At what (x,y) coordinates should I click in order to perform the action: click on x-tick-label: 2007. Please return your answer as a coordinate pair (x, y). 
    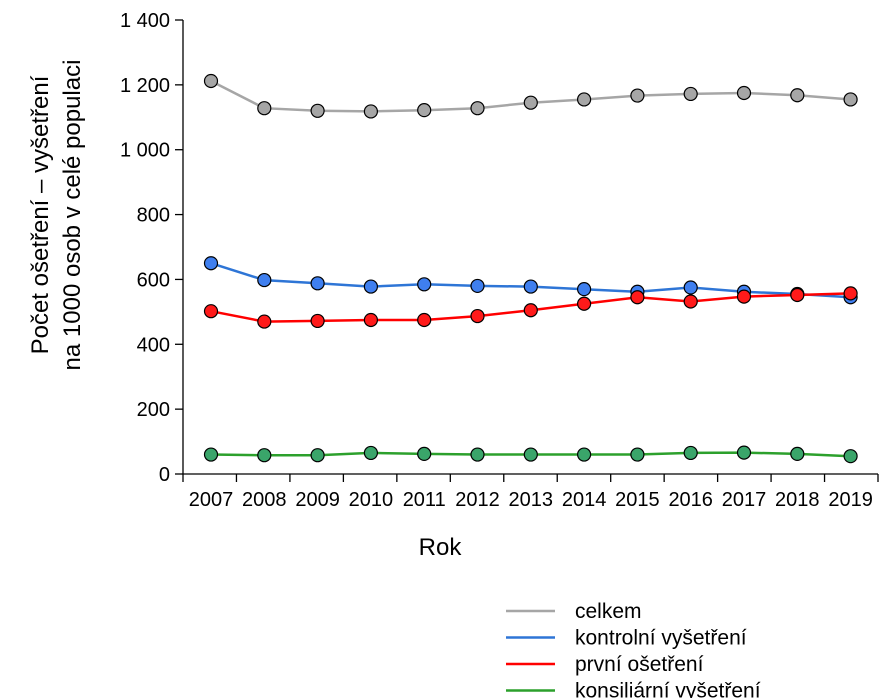
    Looking at the image, I should click on (211, 500).